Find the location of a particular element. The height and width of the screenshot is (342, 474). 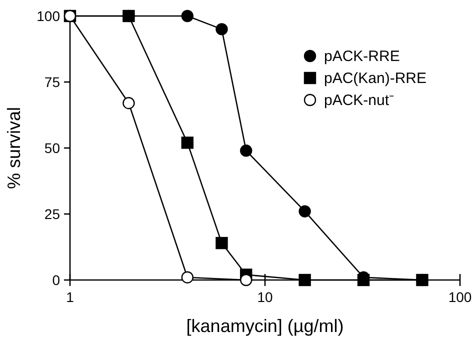

y-axis-title: % survival is located at coordinates (14, 148).